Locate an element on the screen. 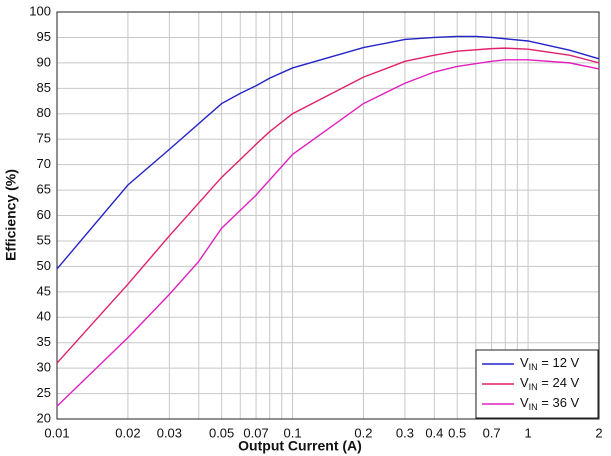 The image size is (611, 456). y-tick-label: 20 is located at coordinates (44, 417).